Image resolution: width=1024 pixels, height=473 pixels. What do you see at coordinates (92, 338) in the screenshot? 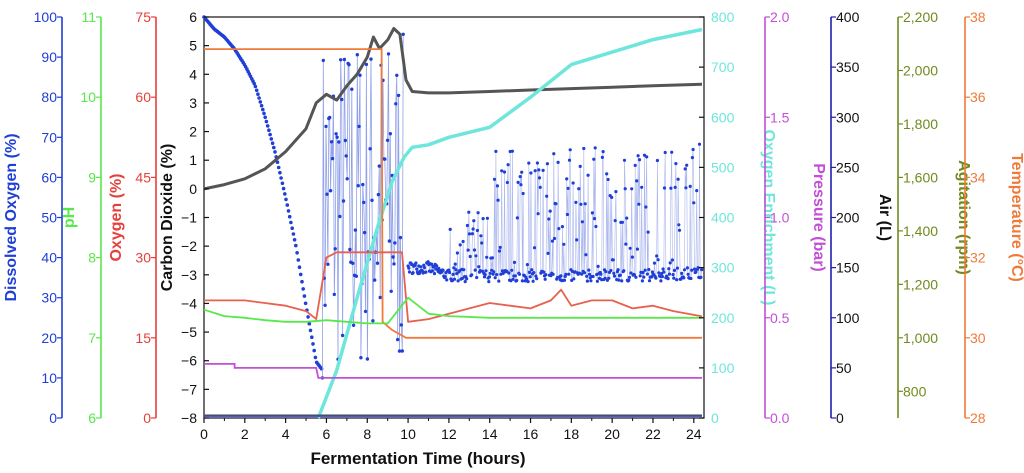
I see `tick-label-ph-1: 7` at bounding box center [92, 338].